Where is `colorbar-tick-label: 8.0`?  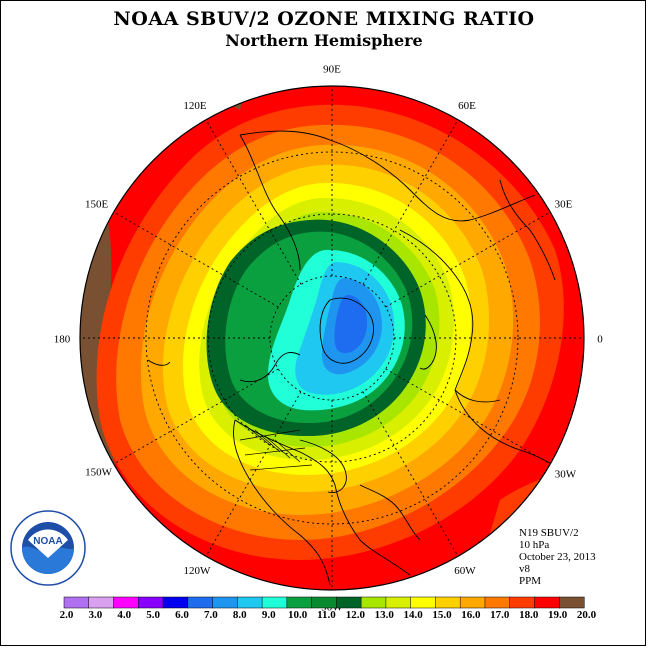
colorbar-tick-label: 8.0 is located at coordinates (240, 615).